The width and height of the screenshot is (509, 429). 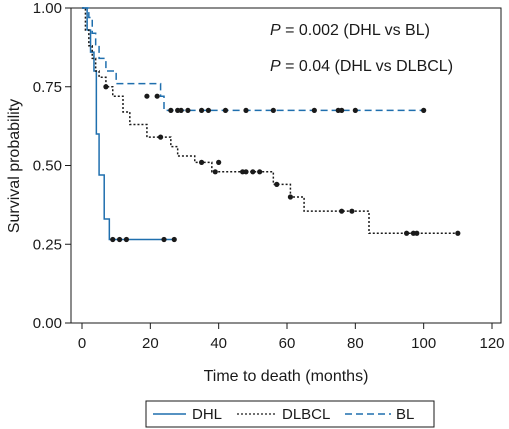 I want to click on x-tick-label: 100, so click(x=423, y=343).